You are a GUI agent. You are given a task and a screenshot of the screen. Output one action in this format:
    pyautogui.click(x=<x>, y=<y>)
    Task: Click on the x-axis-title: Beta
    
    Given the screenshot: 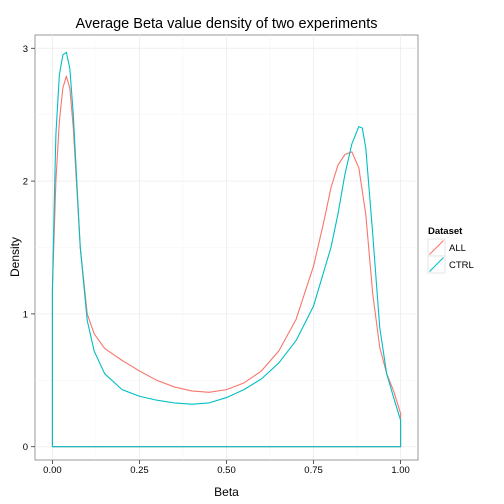 What is the action you would take?
    pyautogui.click(x=226, y=492)
    